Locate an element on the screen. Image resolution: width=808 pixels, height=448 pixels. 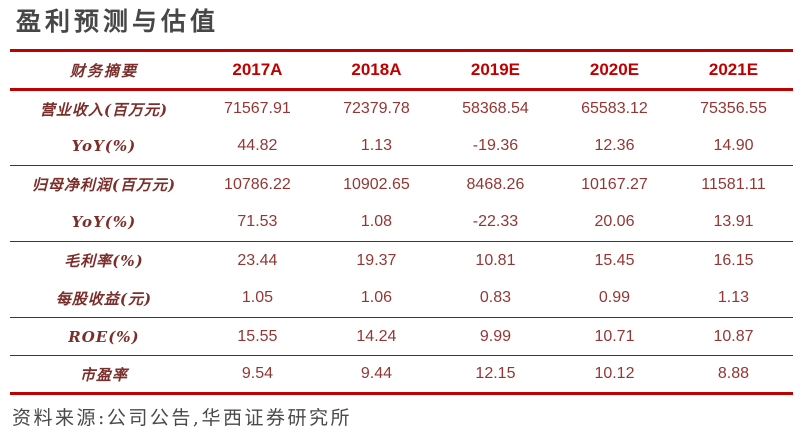
table-row-net-profit-yoy: YoY(%) 71.53 1.08 -22.33 20.06 13.91 is located at coordinates (401, 223).